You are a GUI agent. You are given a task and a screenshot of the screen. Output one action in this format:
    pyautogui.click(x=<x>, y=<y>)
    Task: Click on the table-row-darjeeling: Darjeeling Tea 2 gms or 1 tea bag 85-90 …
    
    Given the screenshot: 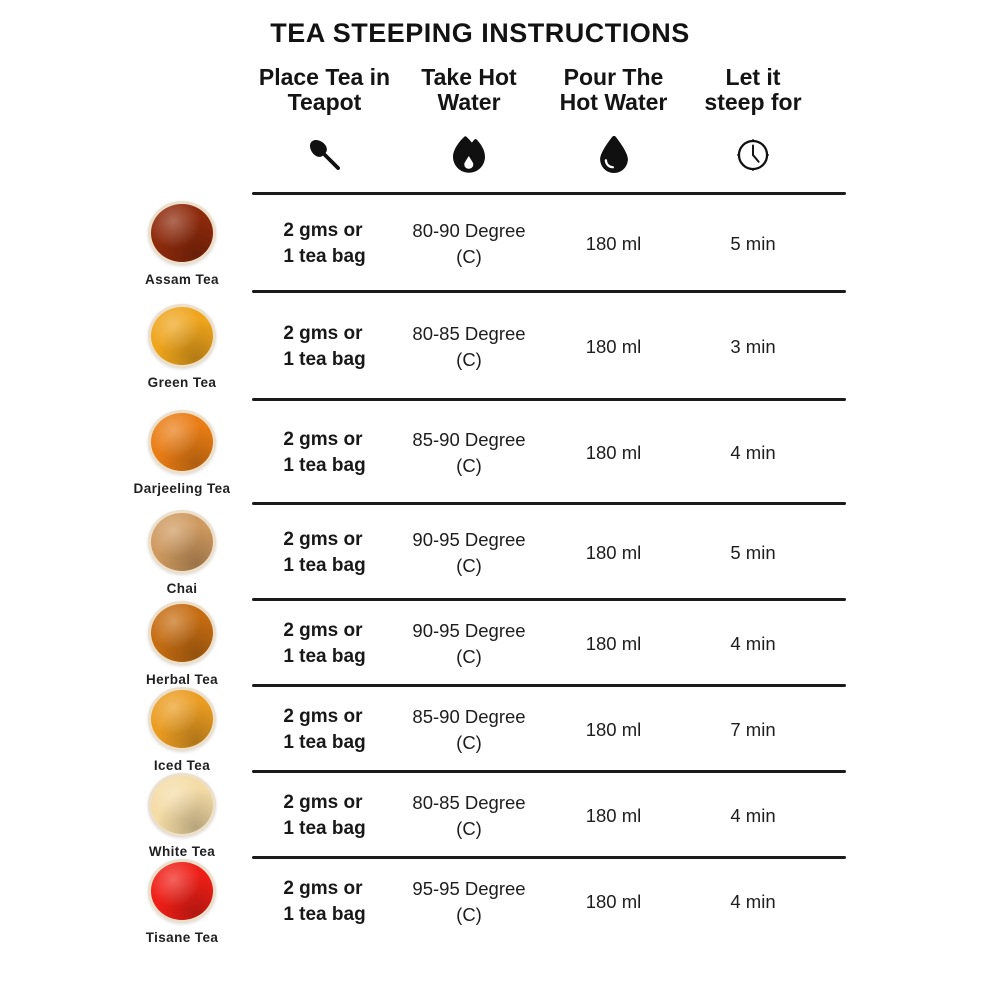 What is the action you would take?
    pyautogui.click(x=423, y=453)
    